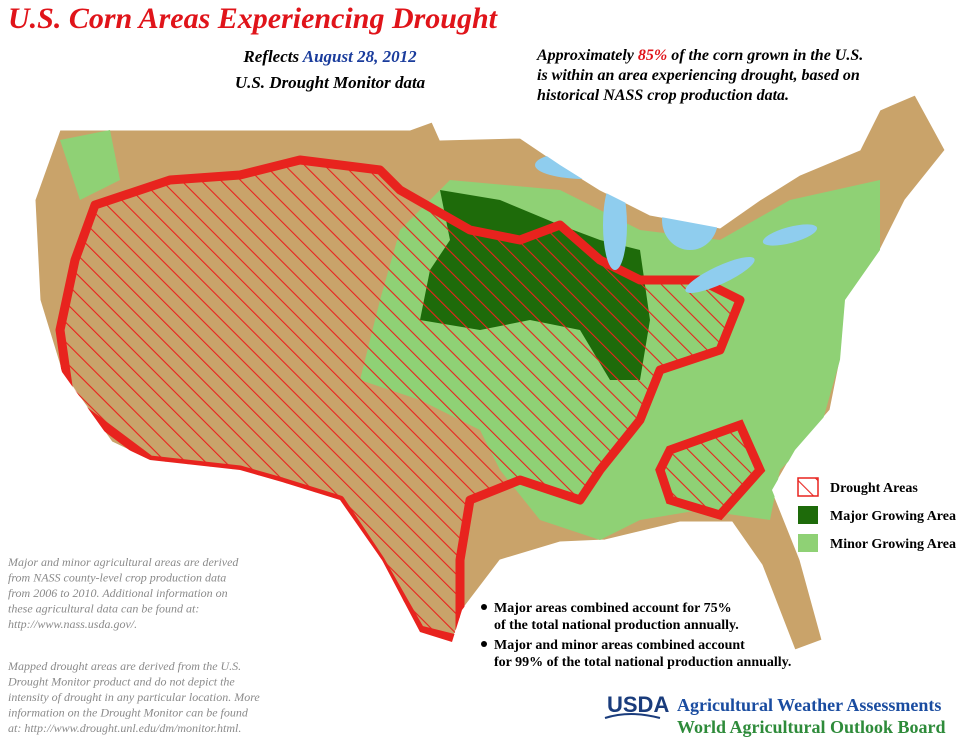 Image resolution: width=970 pixels, height=738 pixels. I want to click on title: U.S. Corn Areas Experiencing Drought, so click(253, 18).